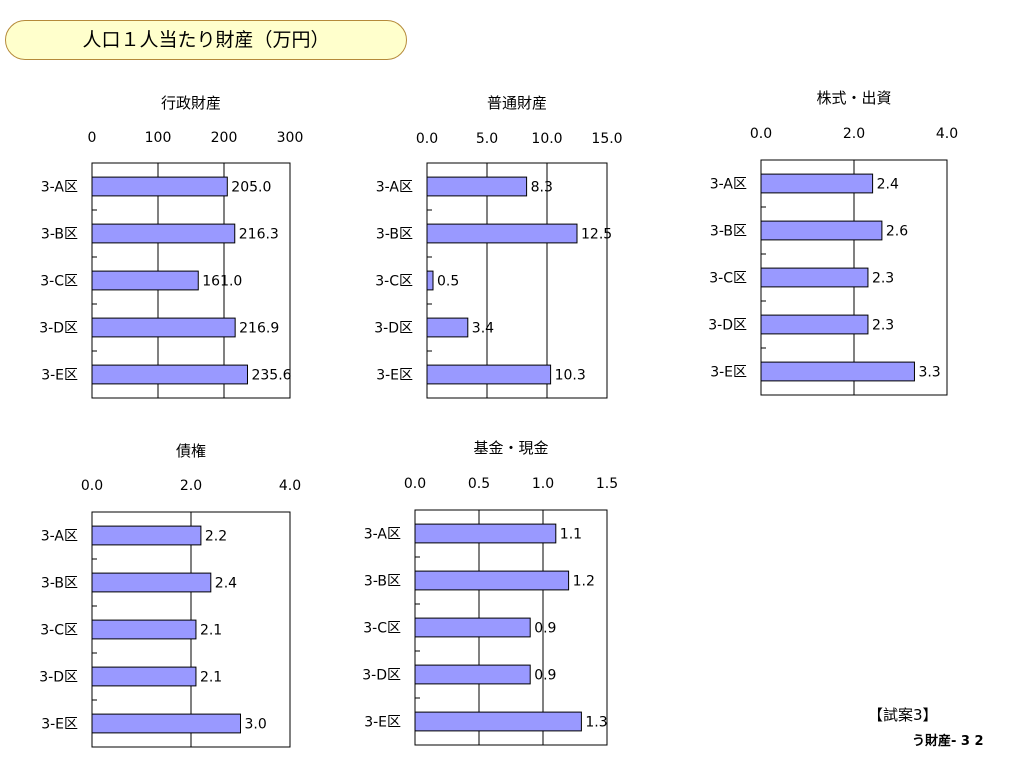  What do you see at coordinates (158, 138) in the screenshot?
I see `tick-label: 100` at bounding box center [158, 138].